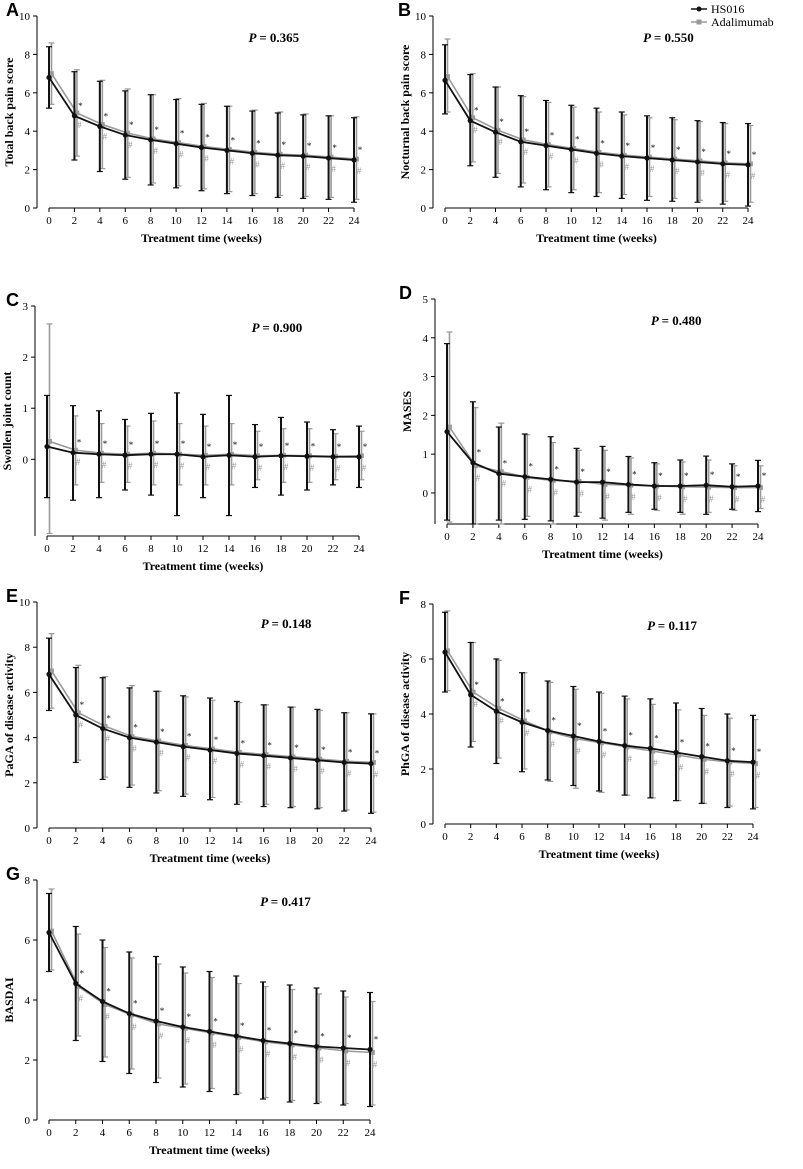 Image resolution: width=803 pixels, height=1169 pixels. Describe the element at coordinates (103, 841) in the screenshot. I see `x-tick-label: 4` at that location.